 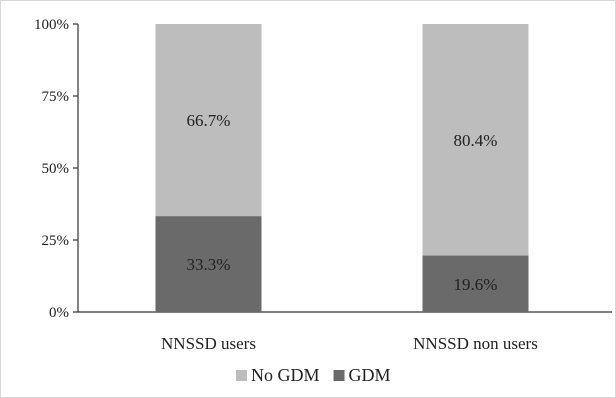 What do you see at coordinates (56, 241) in the screenshot?
I see `y-tick-label: 25%` at bounding box center [56, 241].